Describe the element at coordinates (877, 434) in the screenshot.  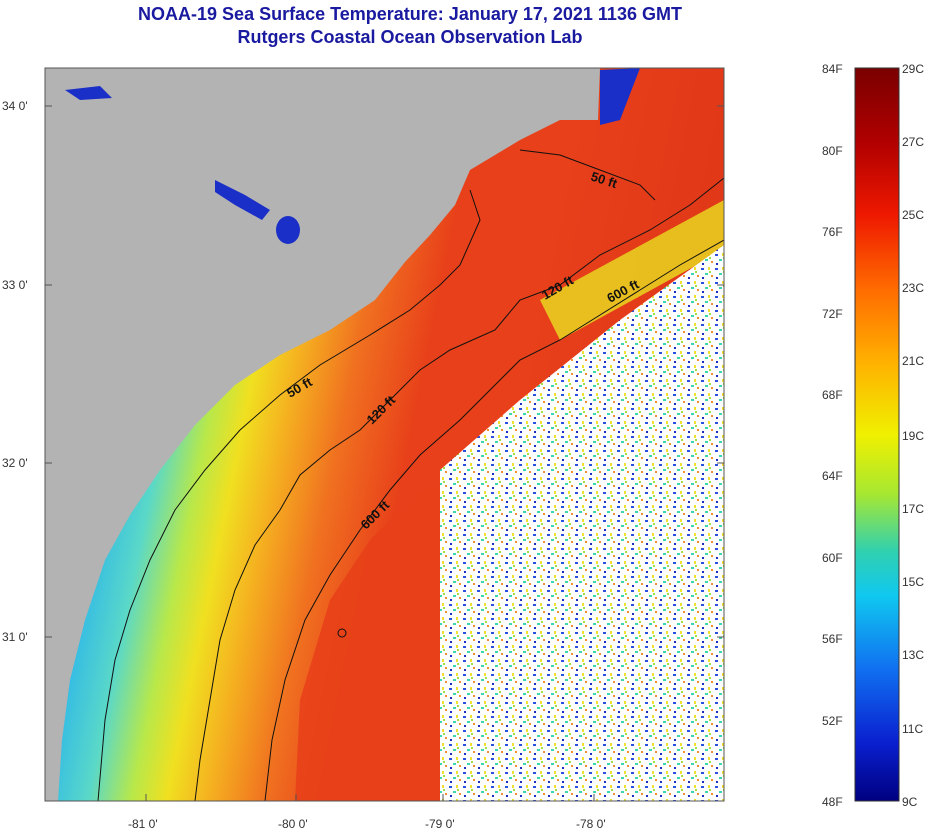
I see `colorbar` at that location.